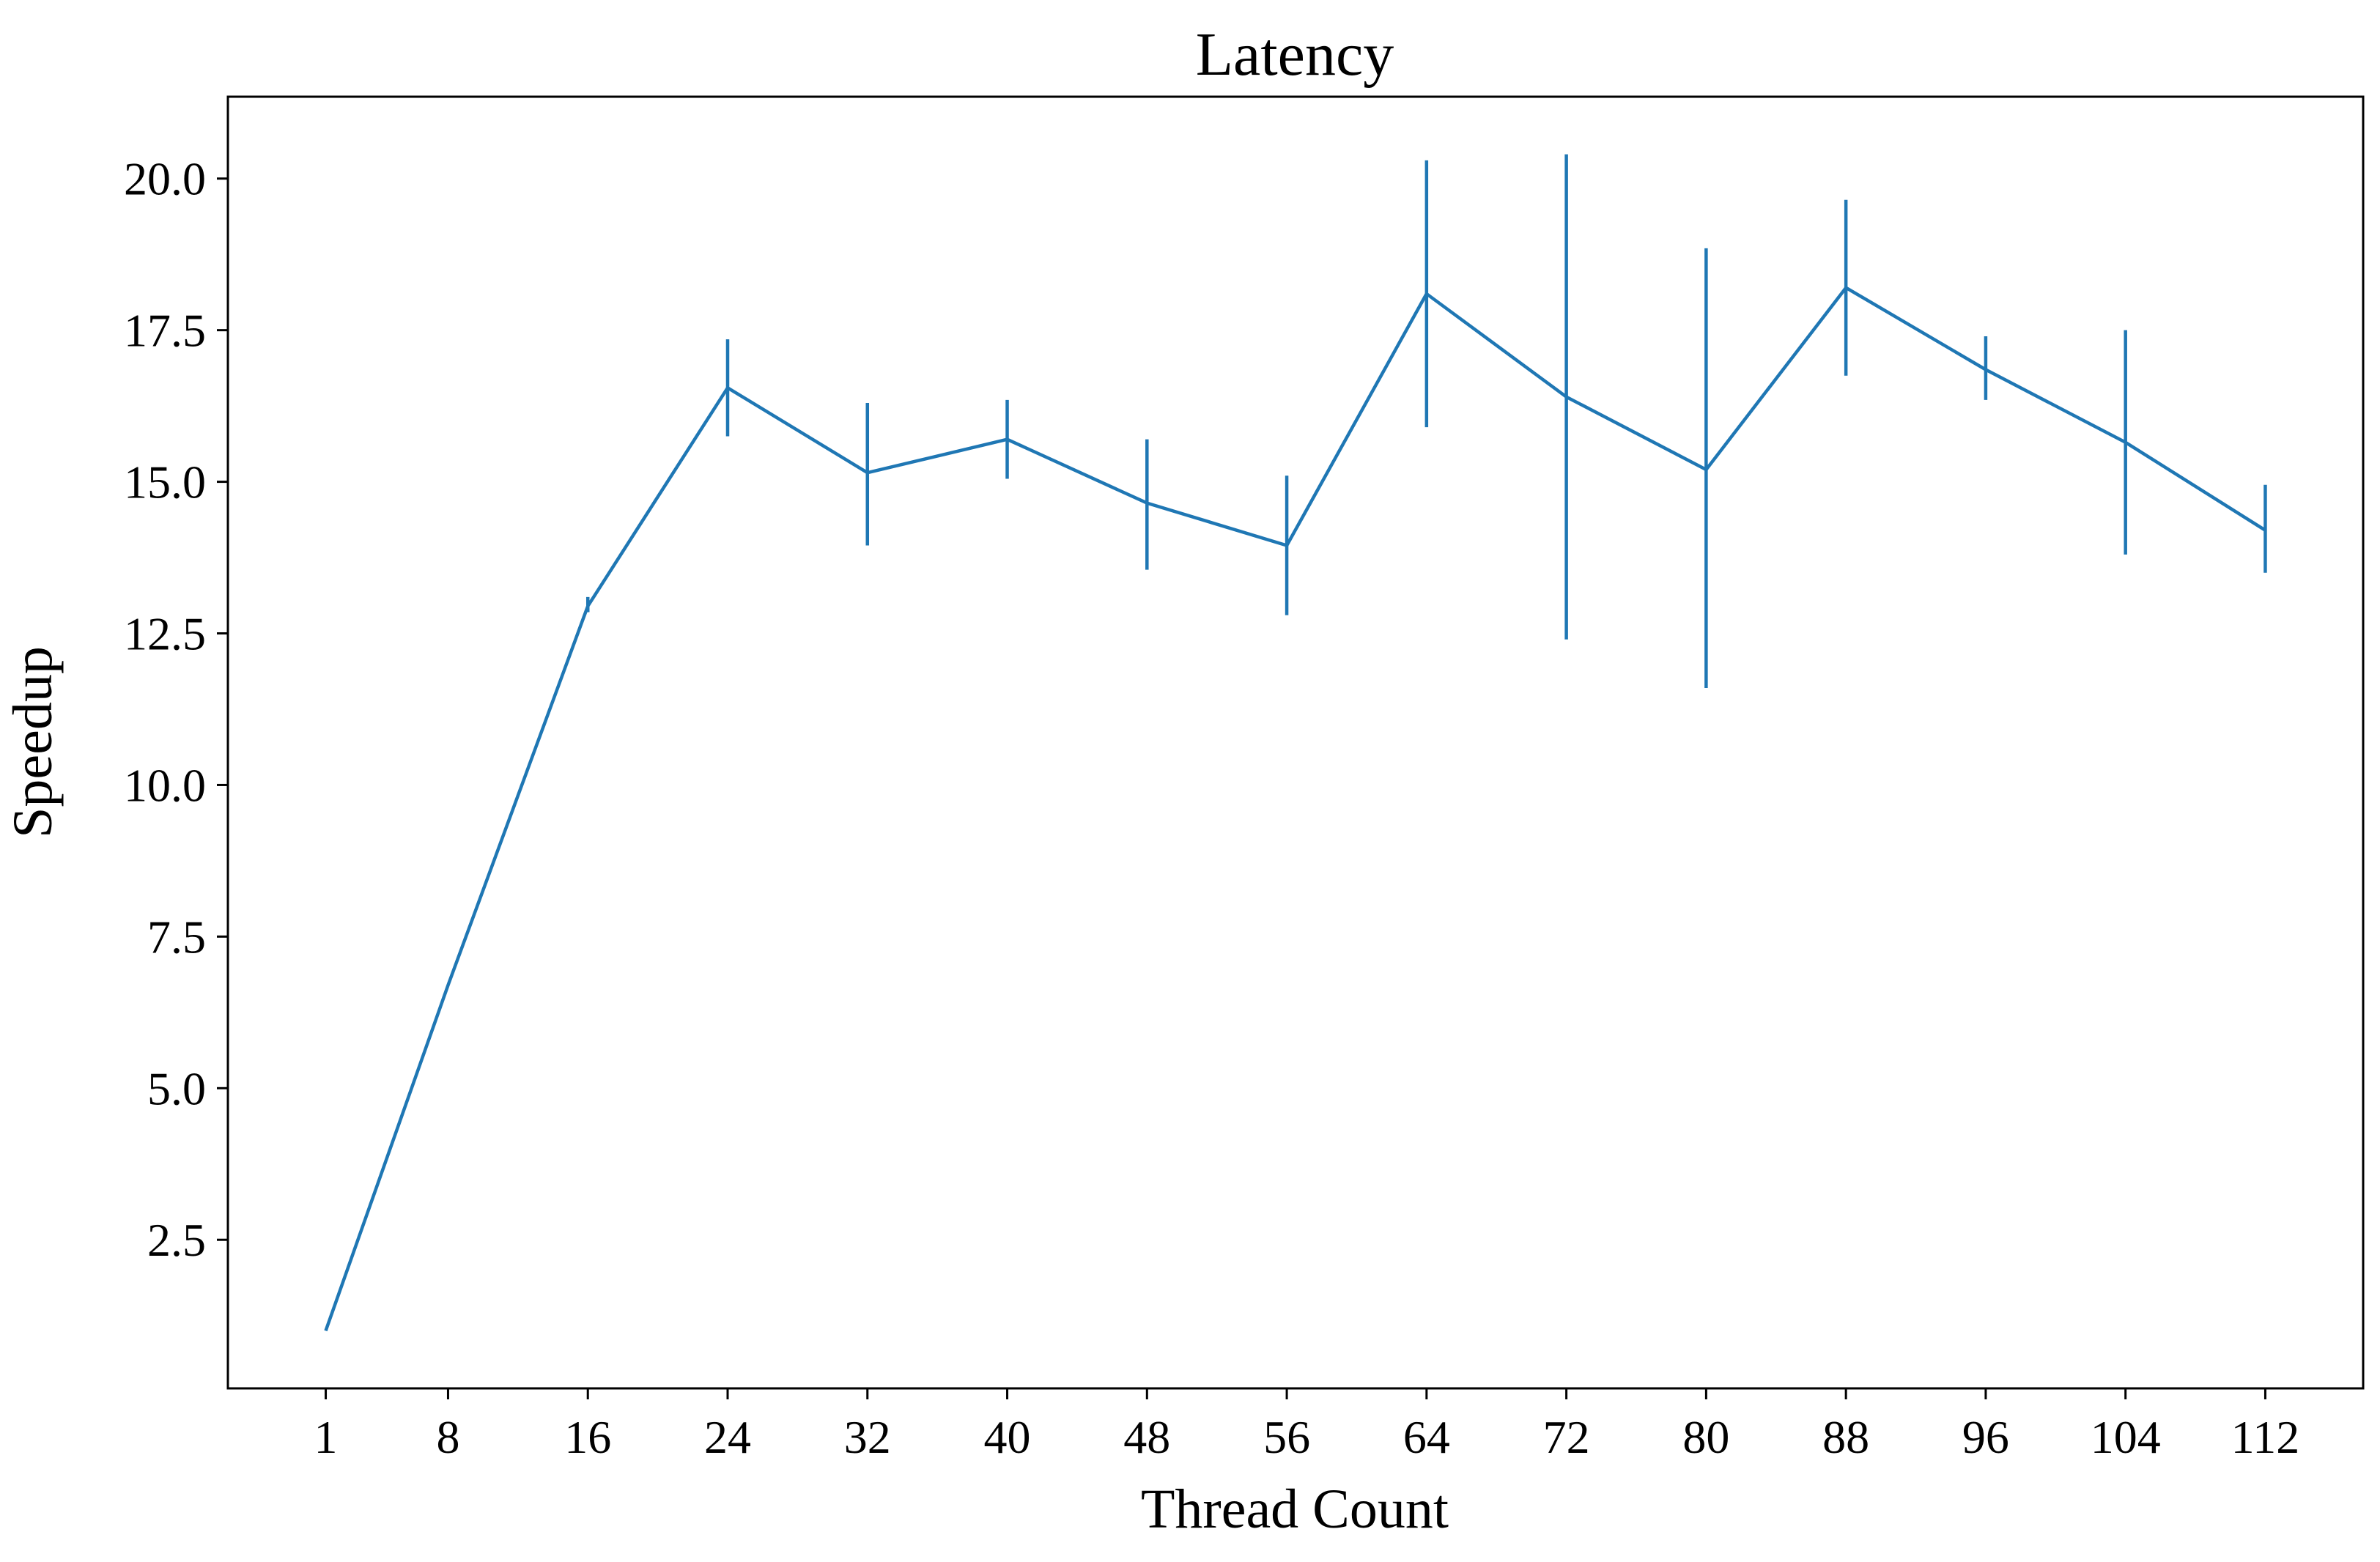 This screenshot has width=2380, height=1562. What do you see at coordinates (165, 482) in the screenshot?
I see `y-tick-label: 15.0` at bounding box center [165, 482].